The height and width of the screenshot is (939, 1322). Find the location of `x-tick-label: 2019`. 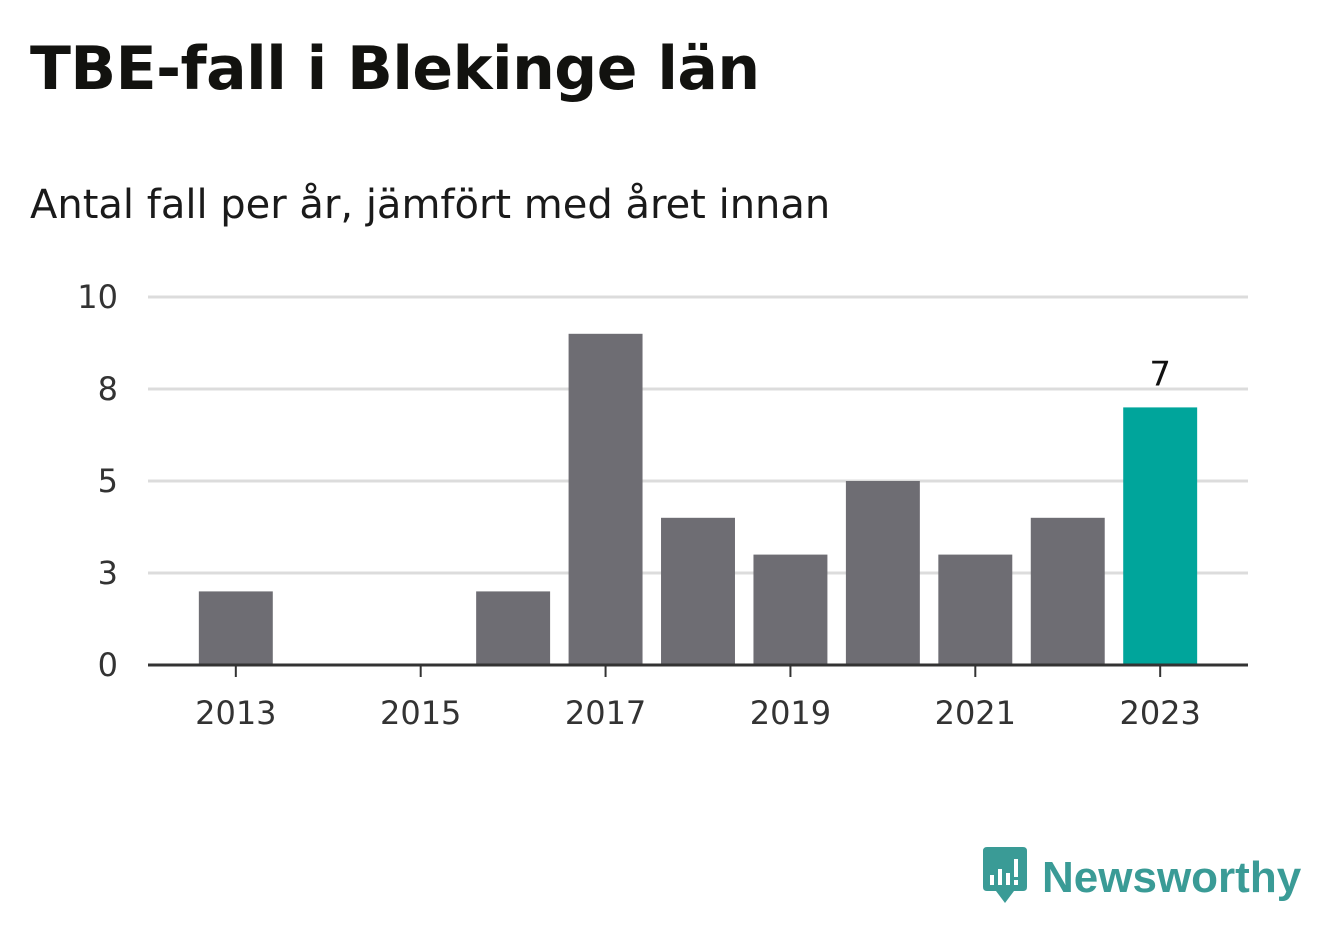

x-tick-label: 2019 is located at coordinates (790, 713).